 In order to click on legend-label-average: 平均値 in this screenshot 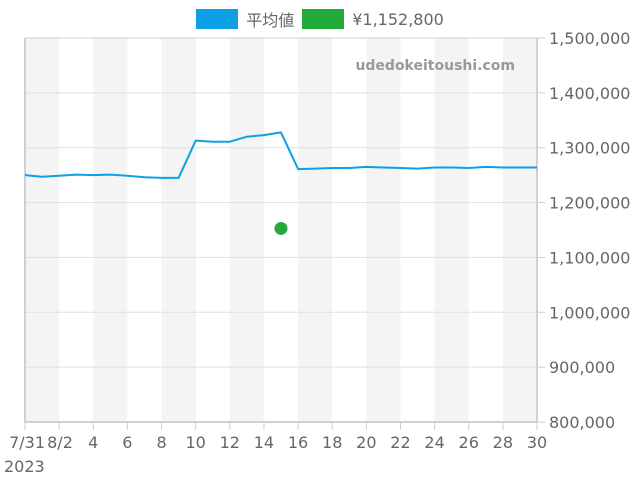, I will do `click(270, 20)`.